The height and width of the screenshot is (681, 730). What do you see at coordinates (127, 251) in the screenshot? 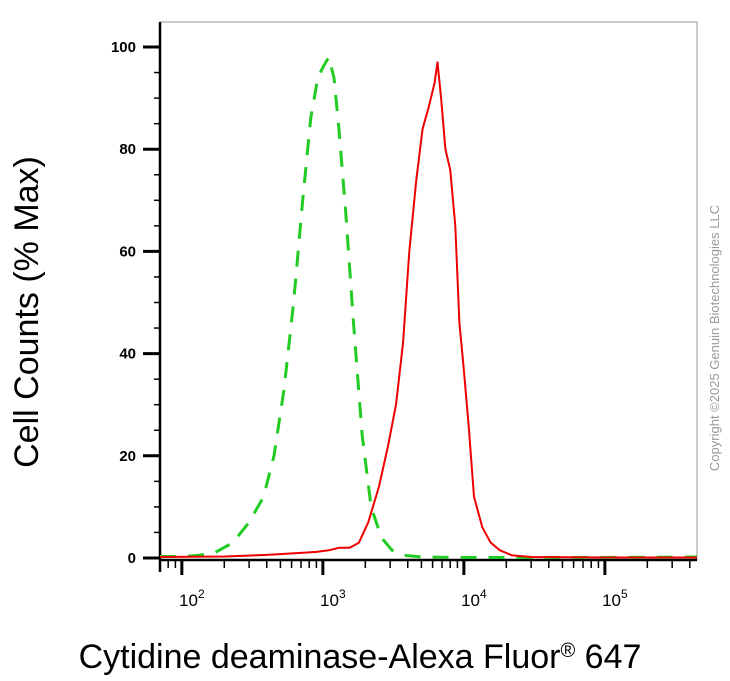
I see `y-tick-label: 60` at bounding box center [127, 251].